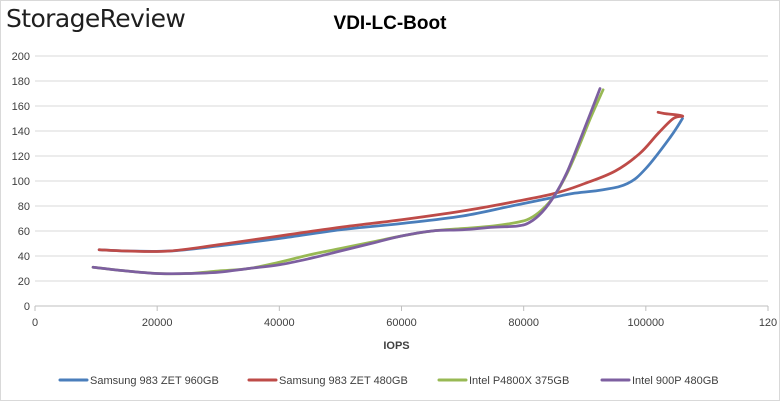 This screenshot has width=780, height=401. What do you see at coordinates (24, 232) in the screenshot?
I see `y-tick-label: 60` at bounding box center [24, 232].